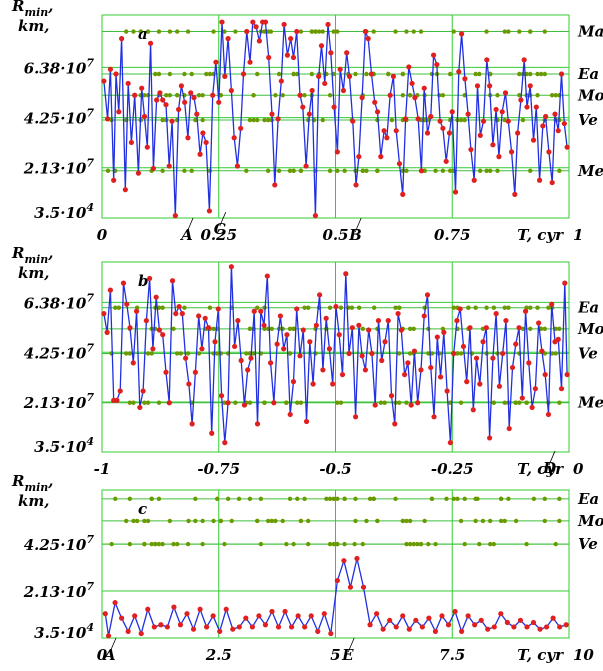  Describe the element at coordinates (588, 308) in the screenshot. I see `orbit-label-ea: Ea` at that location.